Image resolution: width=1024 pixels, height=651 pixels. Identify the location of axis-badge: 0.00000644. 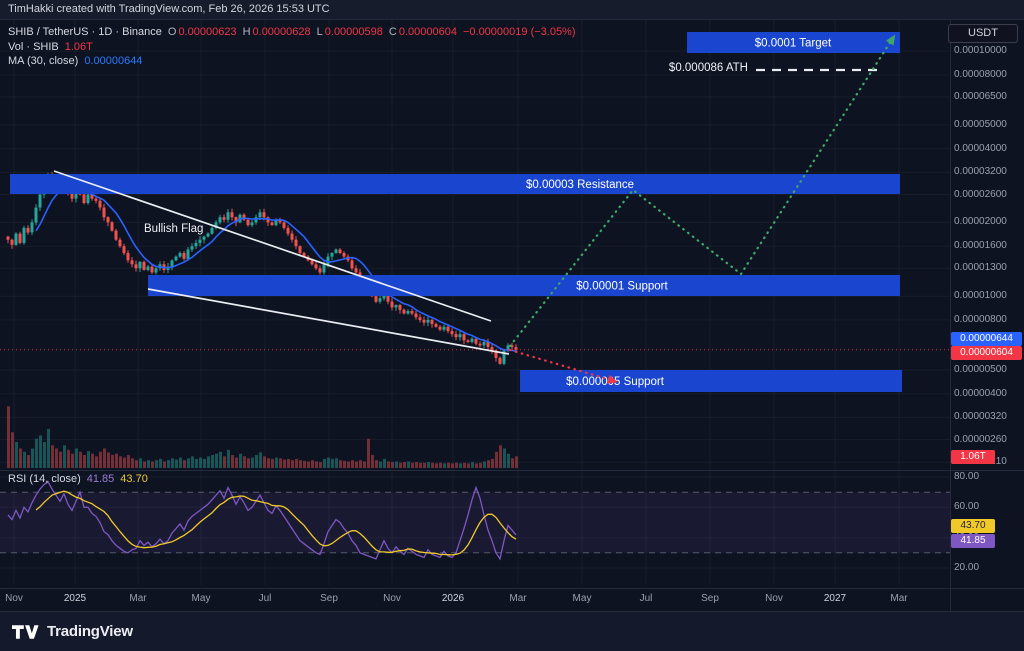
(986, 339).